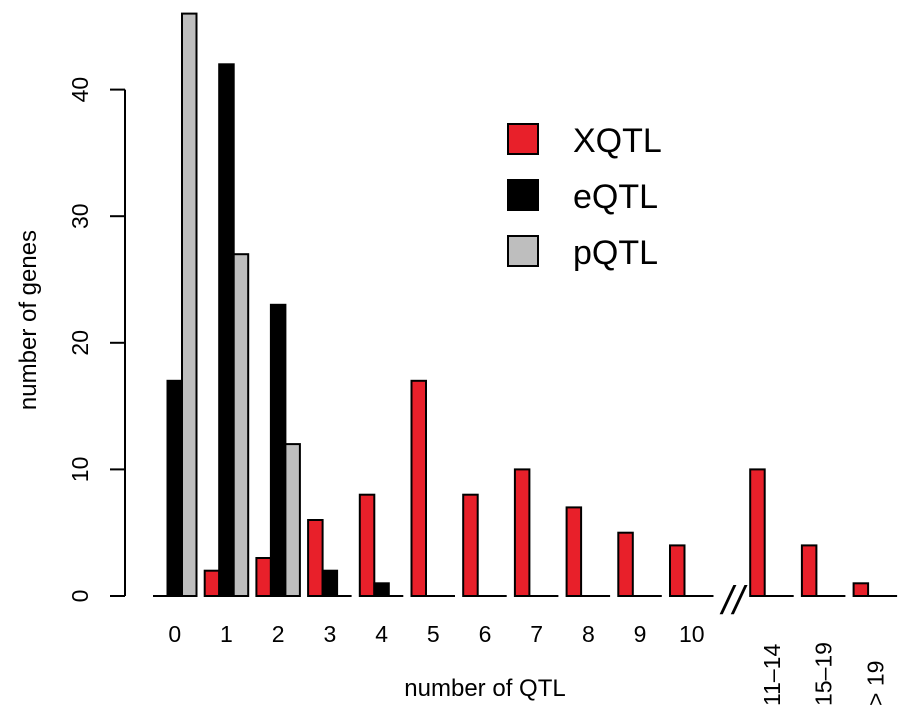 This screenshot has width=902, height=715. I want to click on x-tick-label: 15–19, so click(824, 674).